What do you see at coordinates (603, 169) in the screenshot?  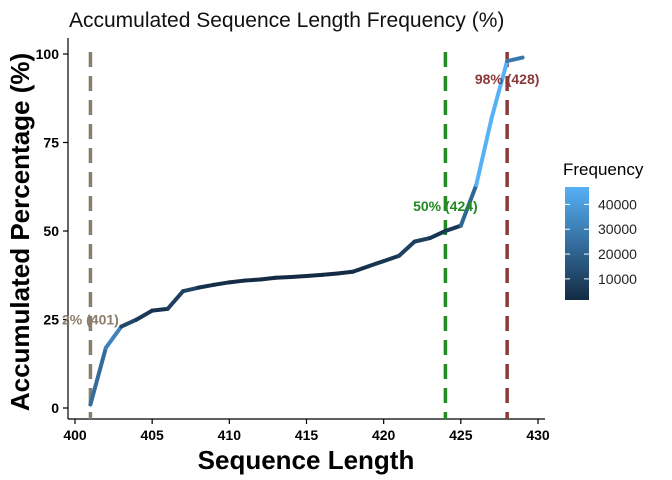 I see `legend-title: Frequency` at bounding box center [603, 169].